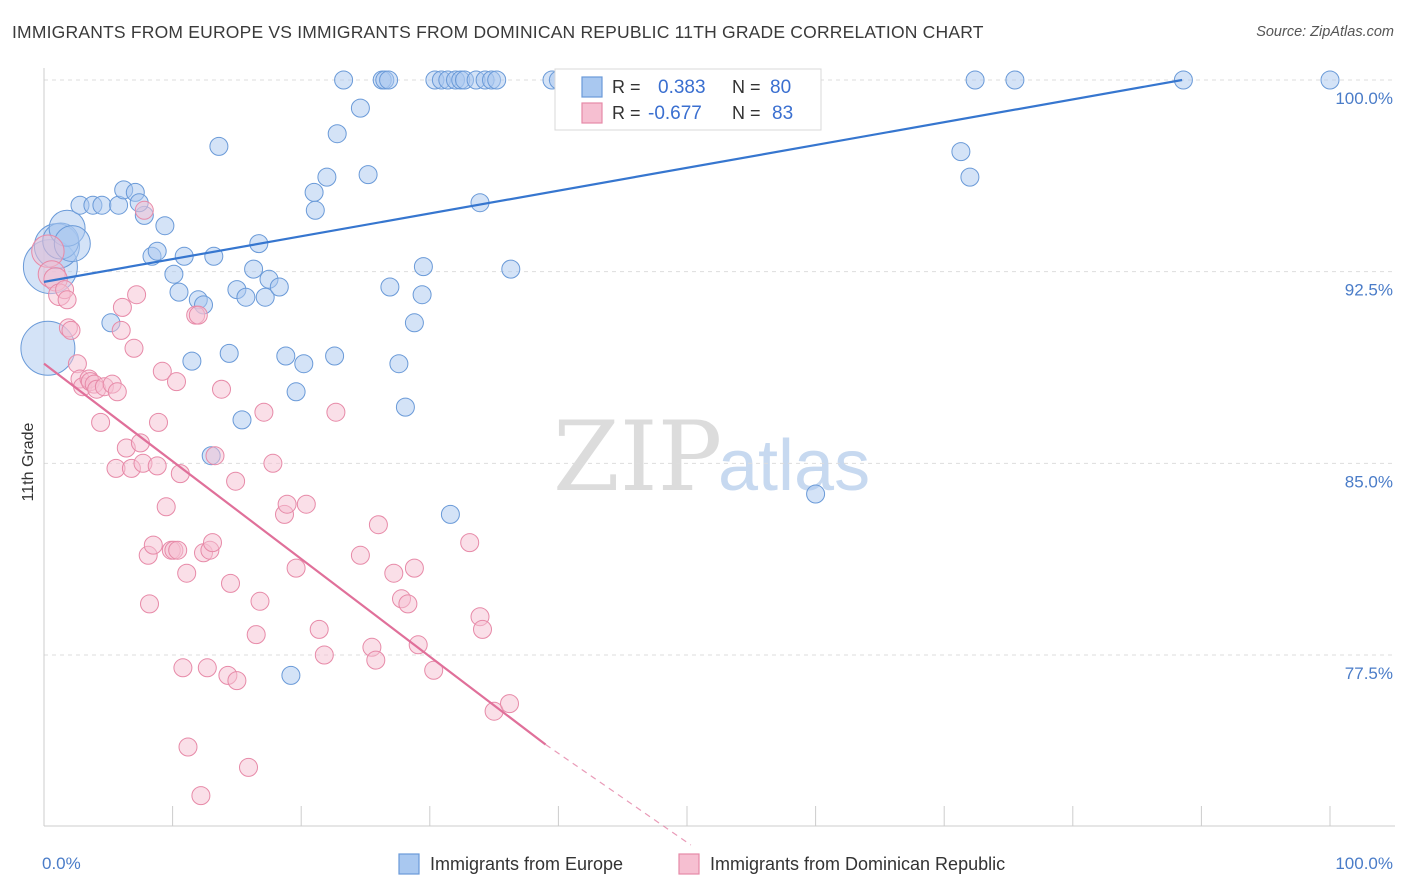  What do you see at coordinates (1364, 386) in the screenshot?
I see `y-tick-labels: 77.5% 85.0% 92.5% 100.0%` at bounding box center [1364, 386].